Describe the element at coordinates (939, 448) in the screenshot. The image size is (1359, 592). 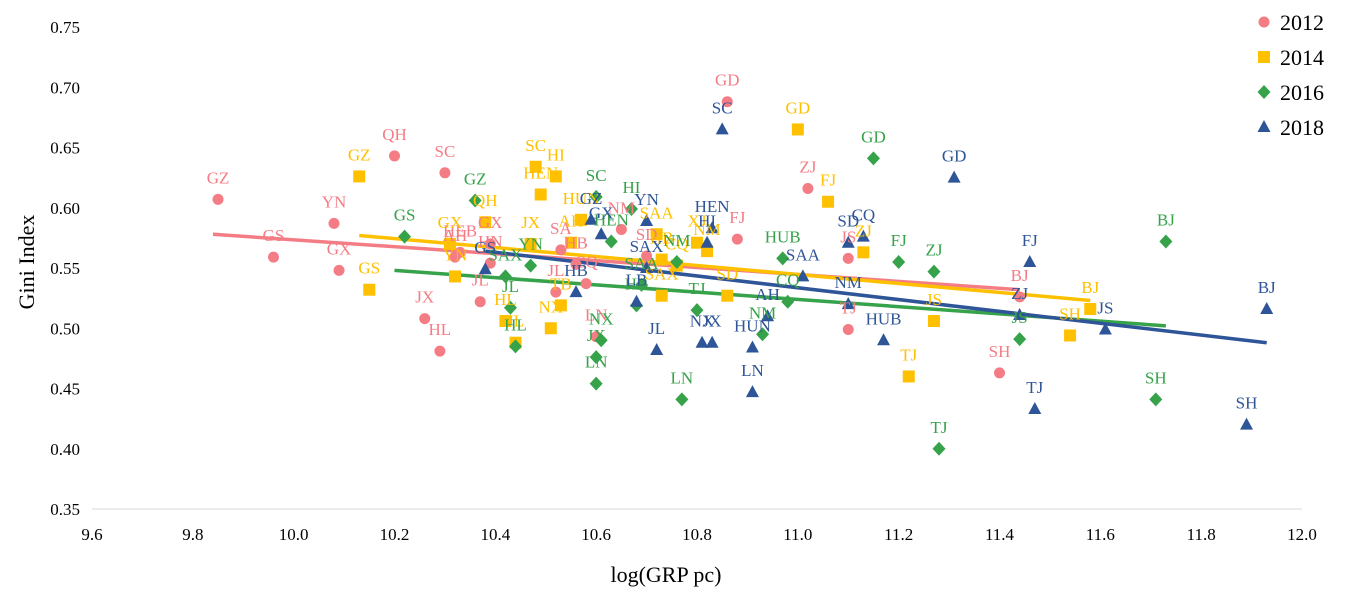
I see `point-2016-tj` at that location.